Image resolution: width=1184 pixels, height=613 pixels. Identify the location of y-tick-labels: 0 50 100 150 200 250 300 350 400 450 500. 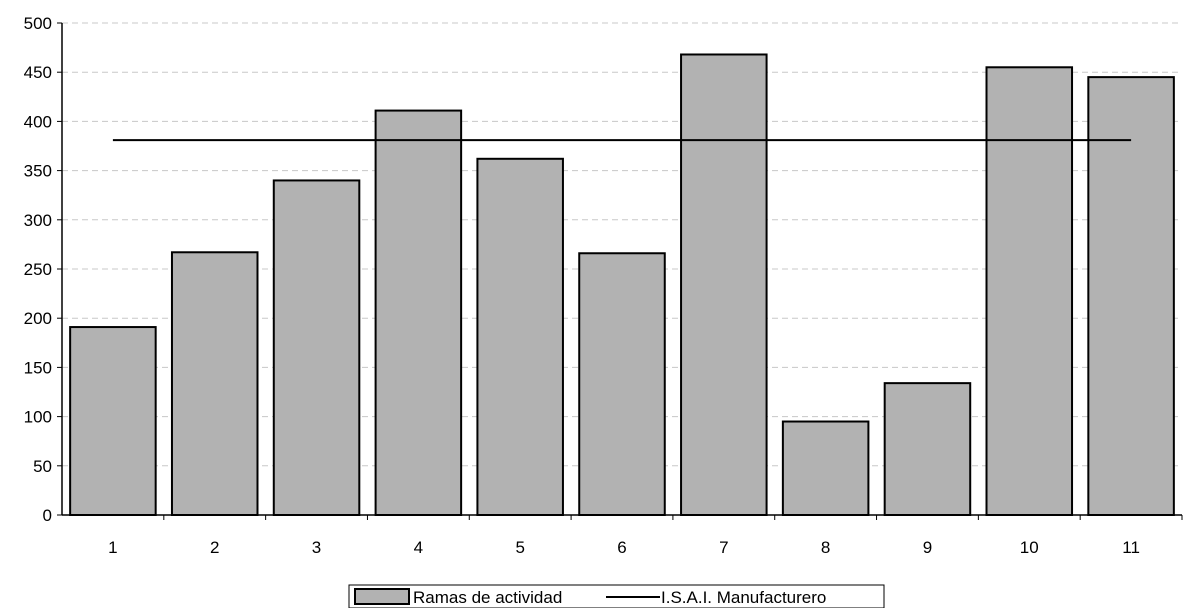
(38, 269).